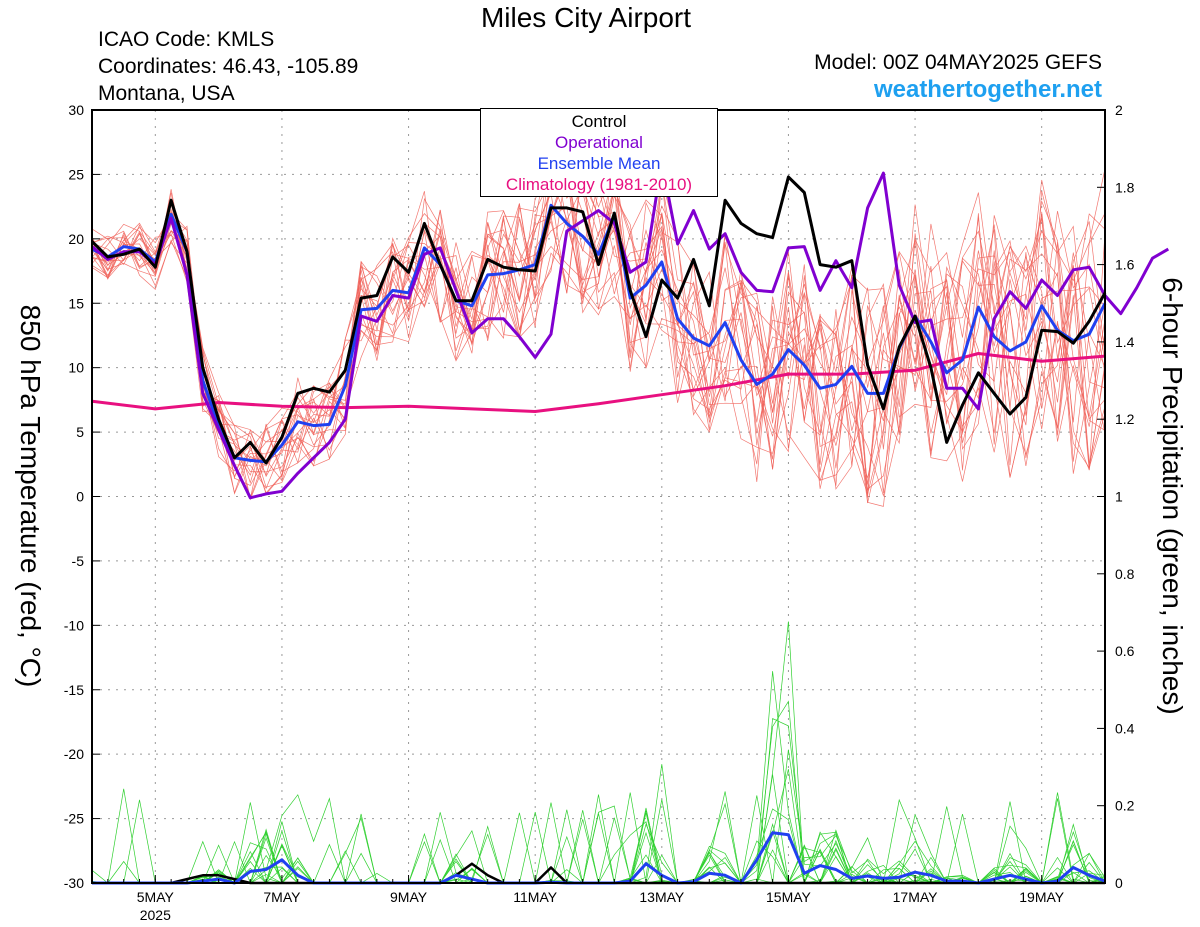  What do you see at coordinates (599, 858) in the screenshot?
I see `ensemble-mean-precip-line` at bounding box center [599, 858].